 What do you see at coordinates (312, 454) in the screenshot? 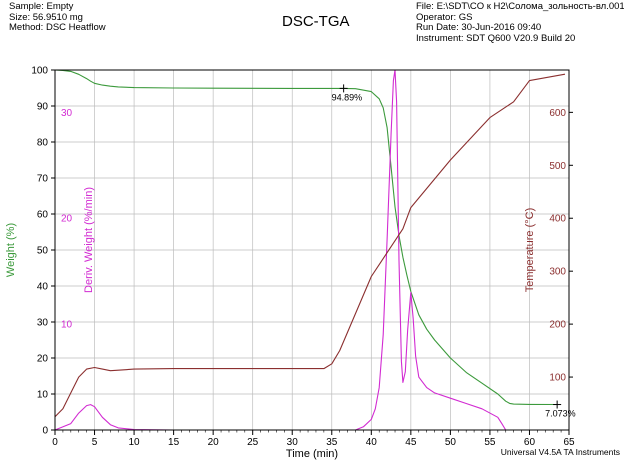
I see `x-axis-label: Time (min)` at bounding box center [312, 454].